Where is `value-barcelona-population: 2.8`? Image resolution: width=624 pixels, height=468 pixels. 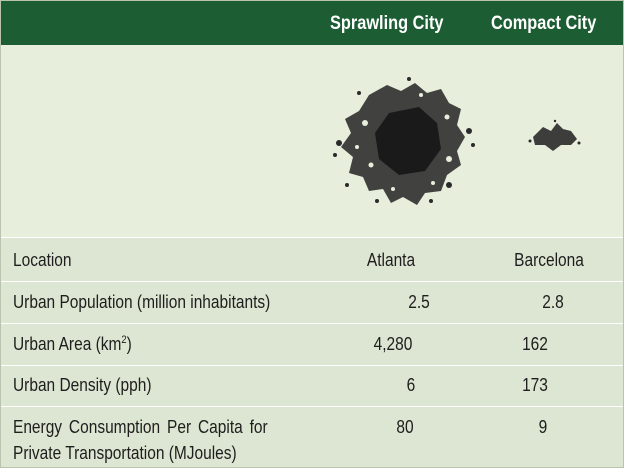
value-barcelona-population: 2.8 is located at coordinates (553, 302).